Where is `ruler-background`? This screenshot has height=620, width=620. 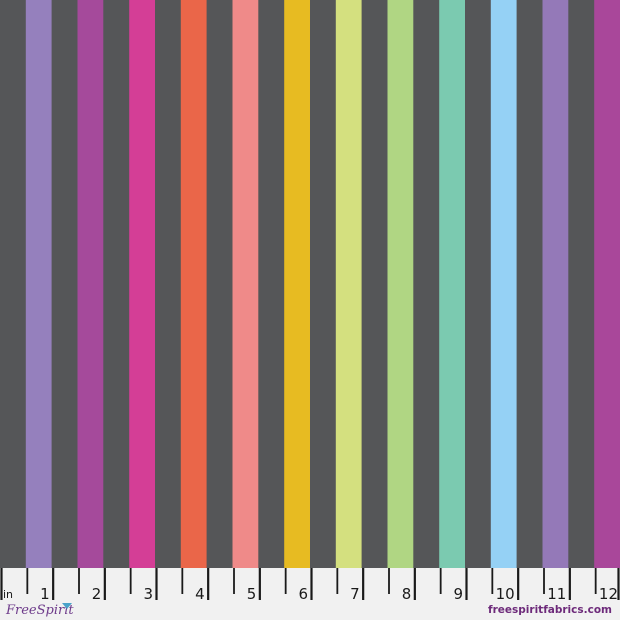 ruler-background is located at coordinates (310, 594).